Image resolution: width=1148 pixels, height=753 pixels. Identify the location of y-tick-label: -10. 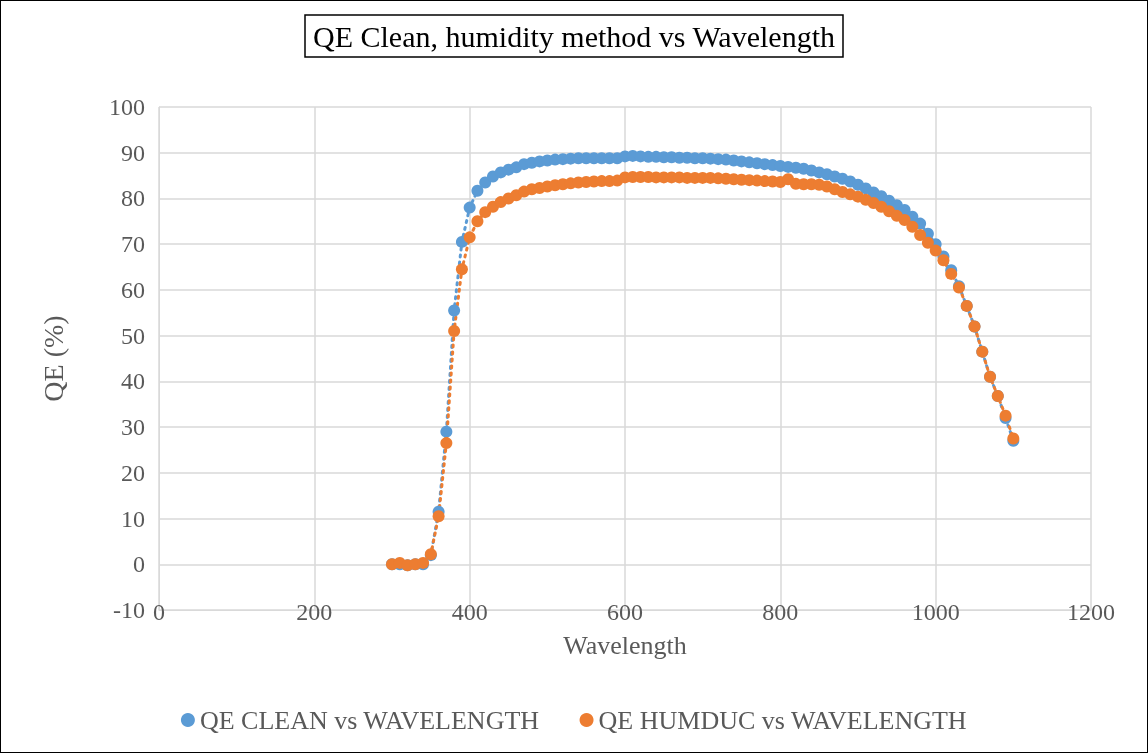
(129, 610).